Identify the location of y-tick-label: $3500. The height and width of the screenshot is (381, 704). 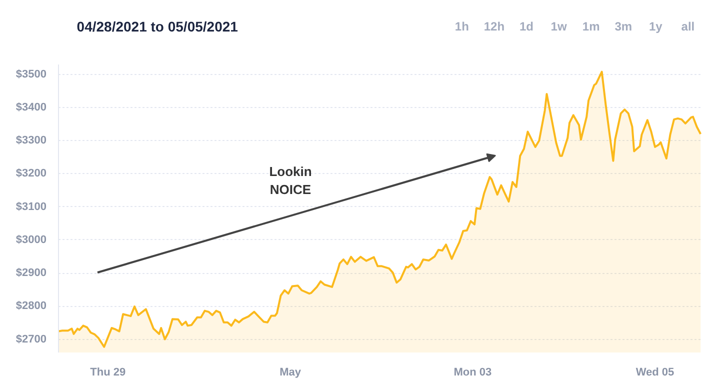
(31, 74).